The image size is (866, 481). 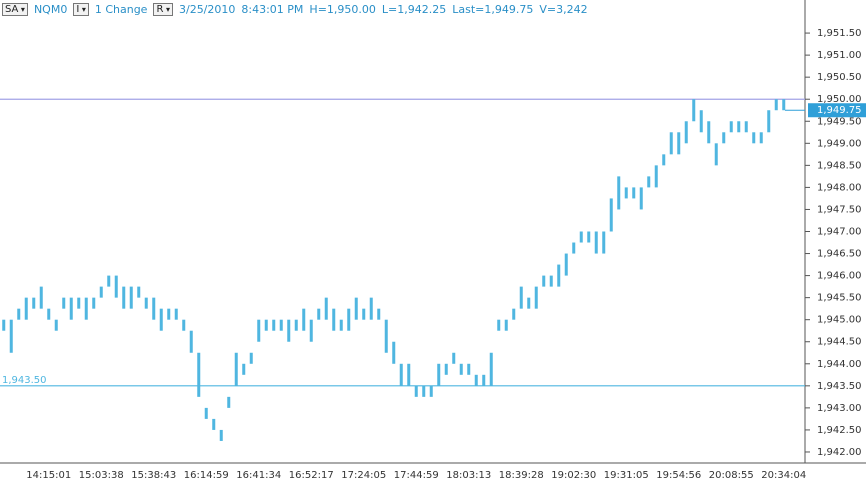 What do you see at coordinates (839, 276) in the screenshot?
I see `y-tick-label: 1,946.00` at bounding box center [839, 276].